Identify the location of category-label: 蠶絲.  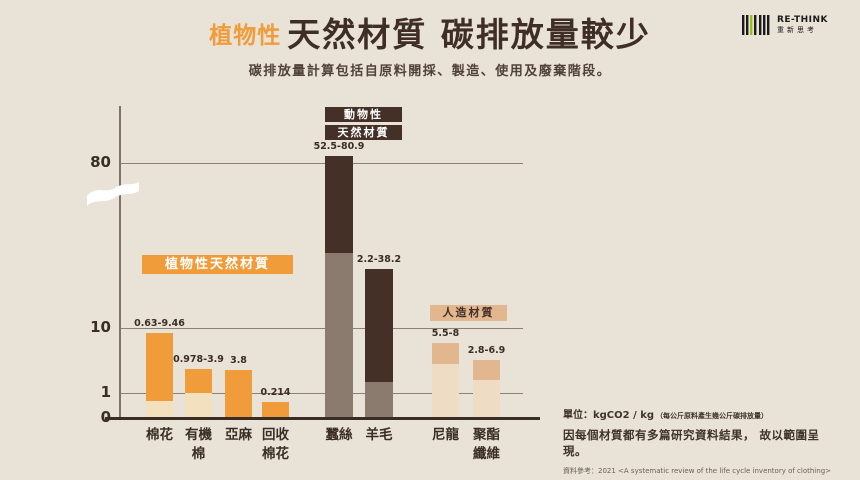
(339, 435).